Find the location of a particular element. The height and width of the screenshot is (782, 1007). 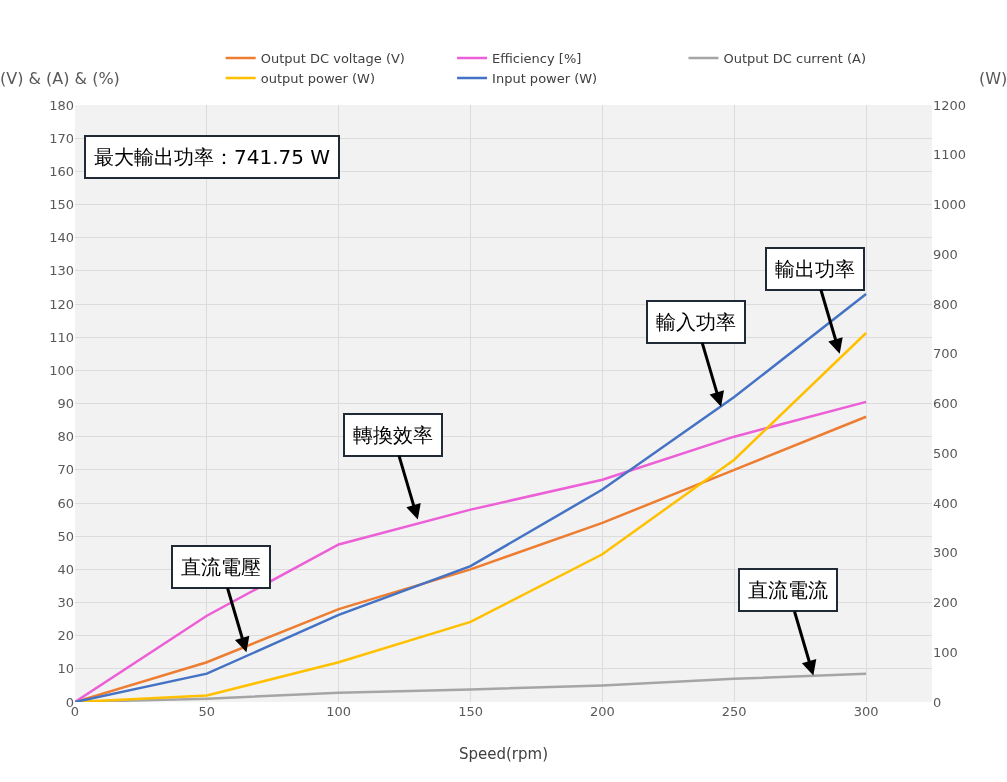

y2-tick-label: 300 is located at coordinates (945, 553).